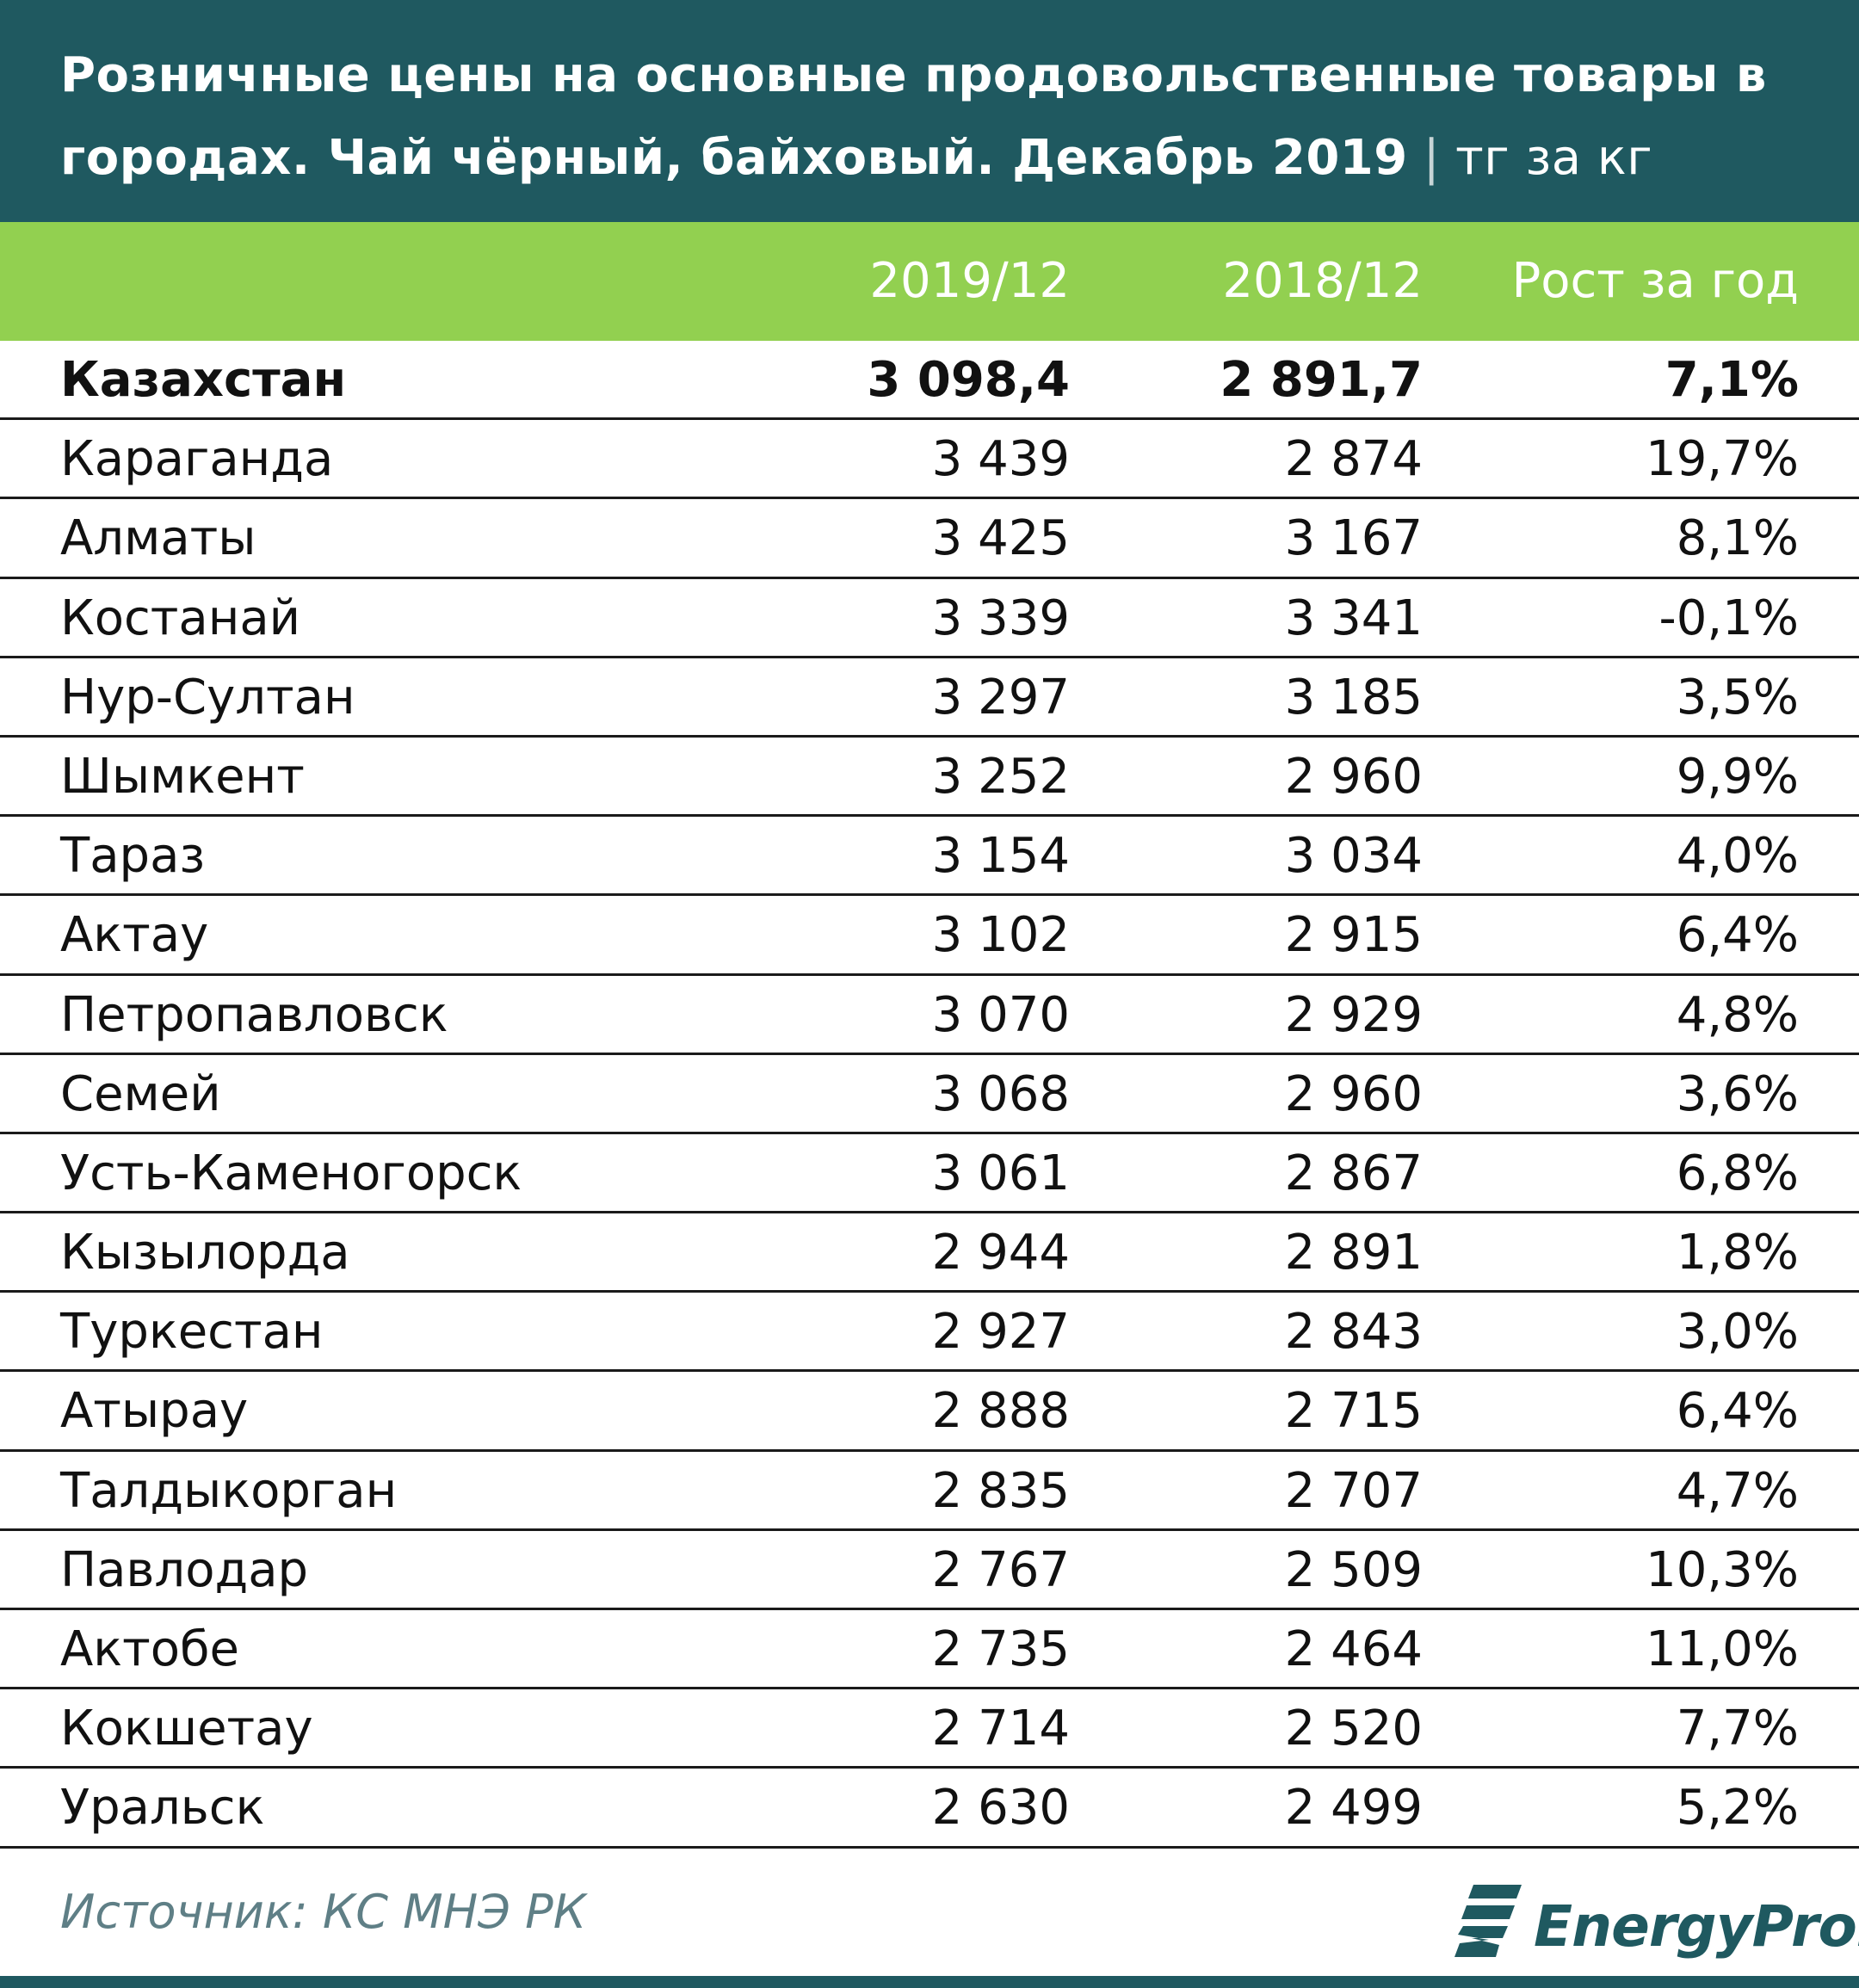 This screenshot has height=1988, width=1859. Describe the element at coordinates (1353, 1253) in the screenshot. I see `value-2018: 2 891` at that location.